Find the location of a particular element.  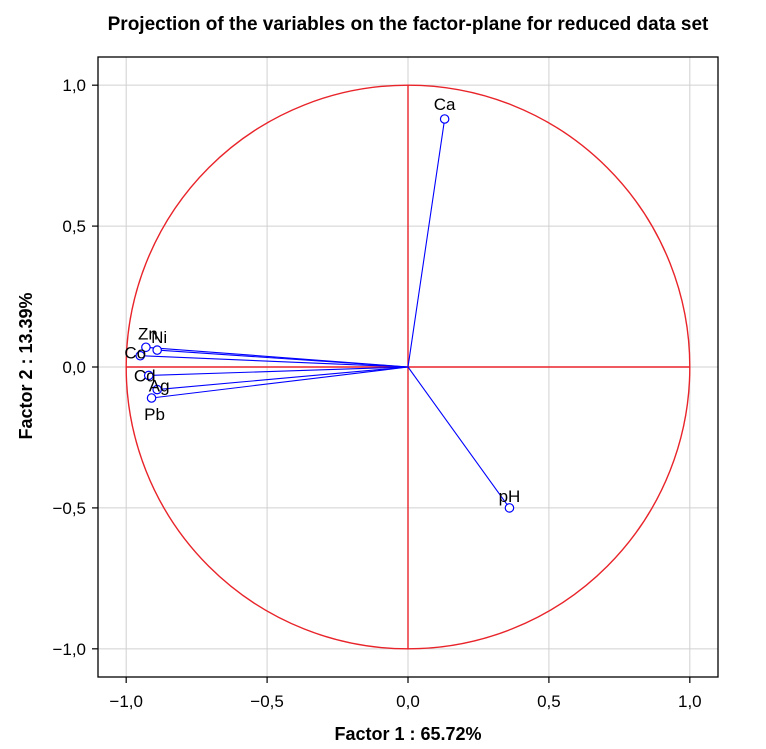

loading-vector-cd is located at coordinates (278, 371).